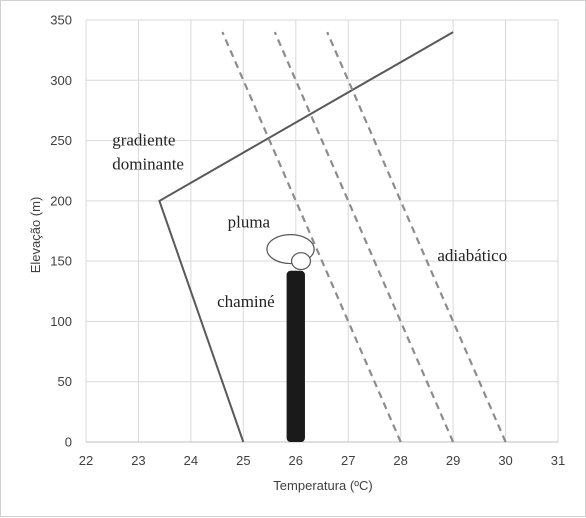  Describe the element at coordinates (472, 255) in the screenshot. I see `annotation-label: adiabático` at that location.